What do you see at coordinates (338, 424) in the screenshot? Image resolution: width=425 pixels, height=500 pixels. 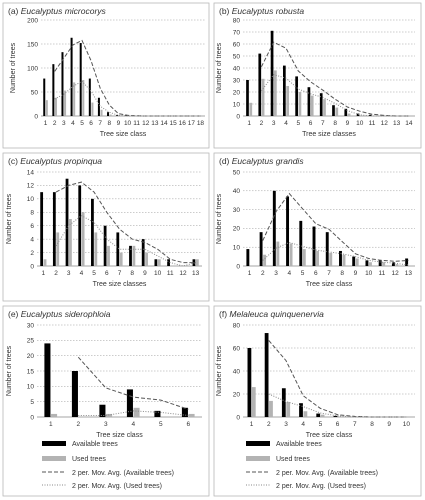 I see `x-tick-label: 6` at bounding box center [338, 424].